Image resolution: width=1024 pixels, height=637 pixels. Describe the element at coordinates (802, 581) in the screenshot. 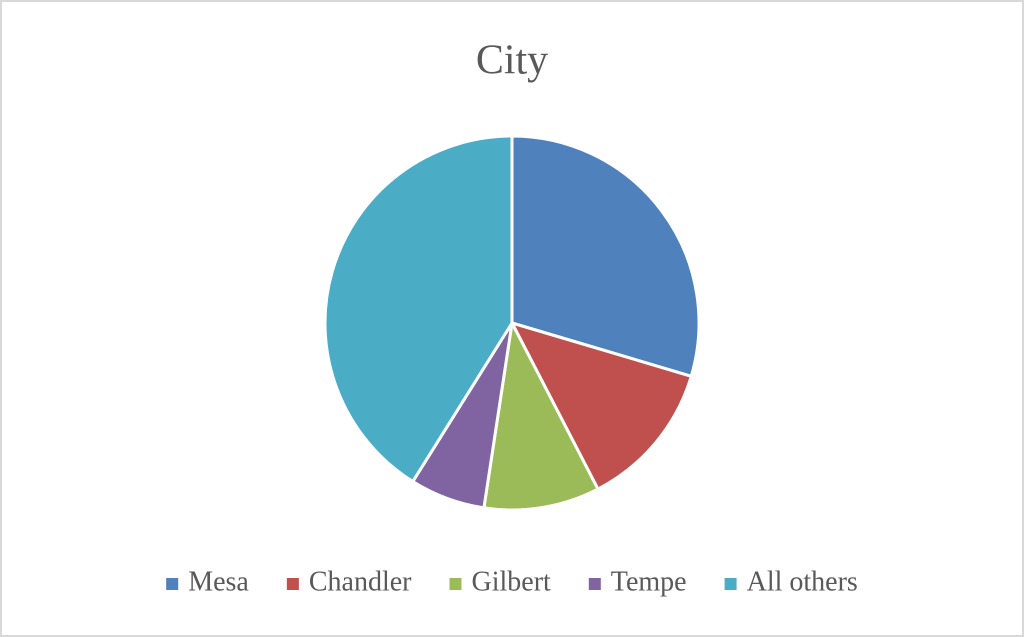

I see `legend-label: All others` at that location.